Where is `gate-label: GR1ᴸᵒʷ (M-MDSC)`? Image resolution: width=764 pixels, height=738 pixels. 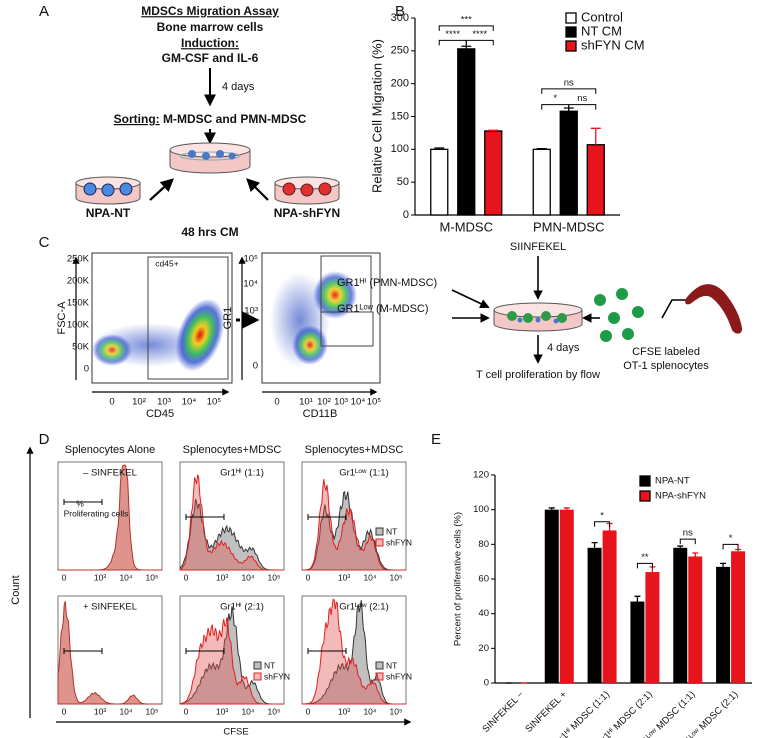 gate-label: GR1ᴸᵒʷ (M-MDSC) is located at coordinates (383, 309).